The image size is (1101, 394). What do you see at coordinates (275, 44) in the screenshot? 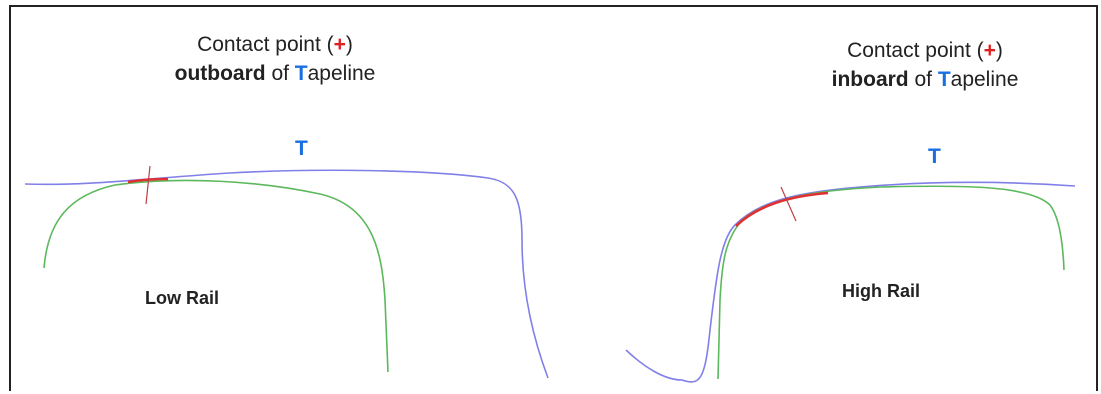
I see `left-caption-line1: Contact point (+)` at bounding box center [275, 44].